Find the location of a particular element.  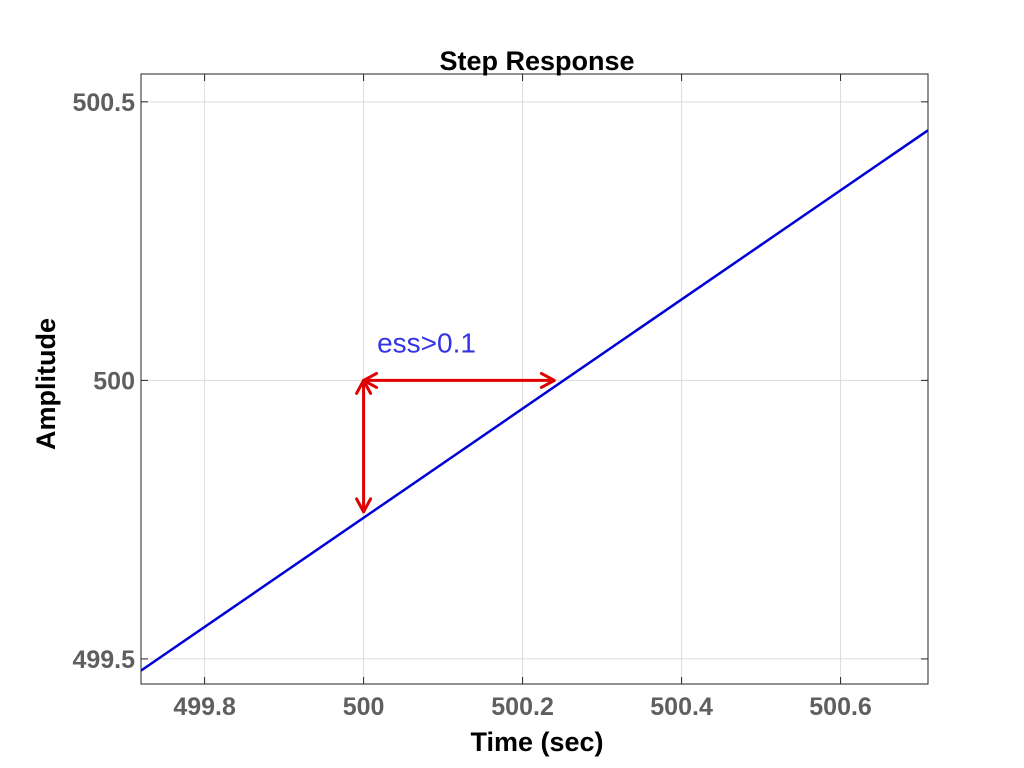

x-tick-label: 500.4 is located at coordinates (681, 707).